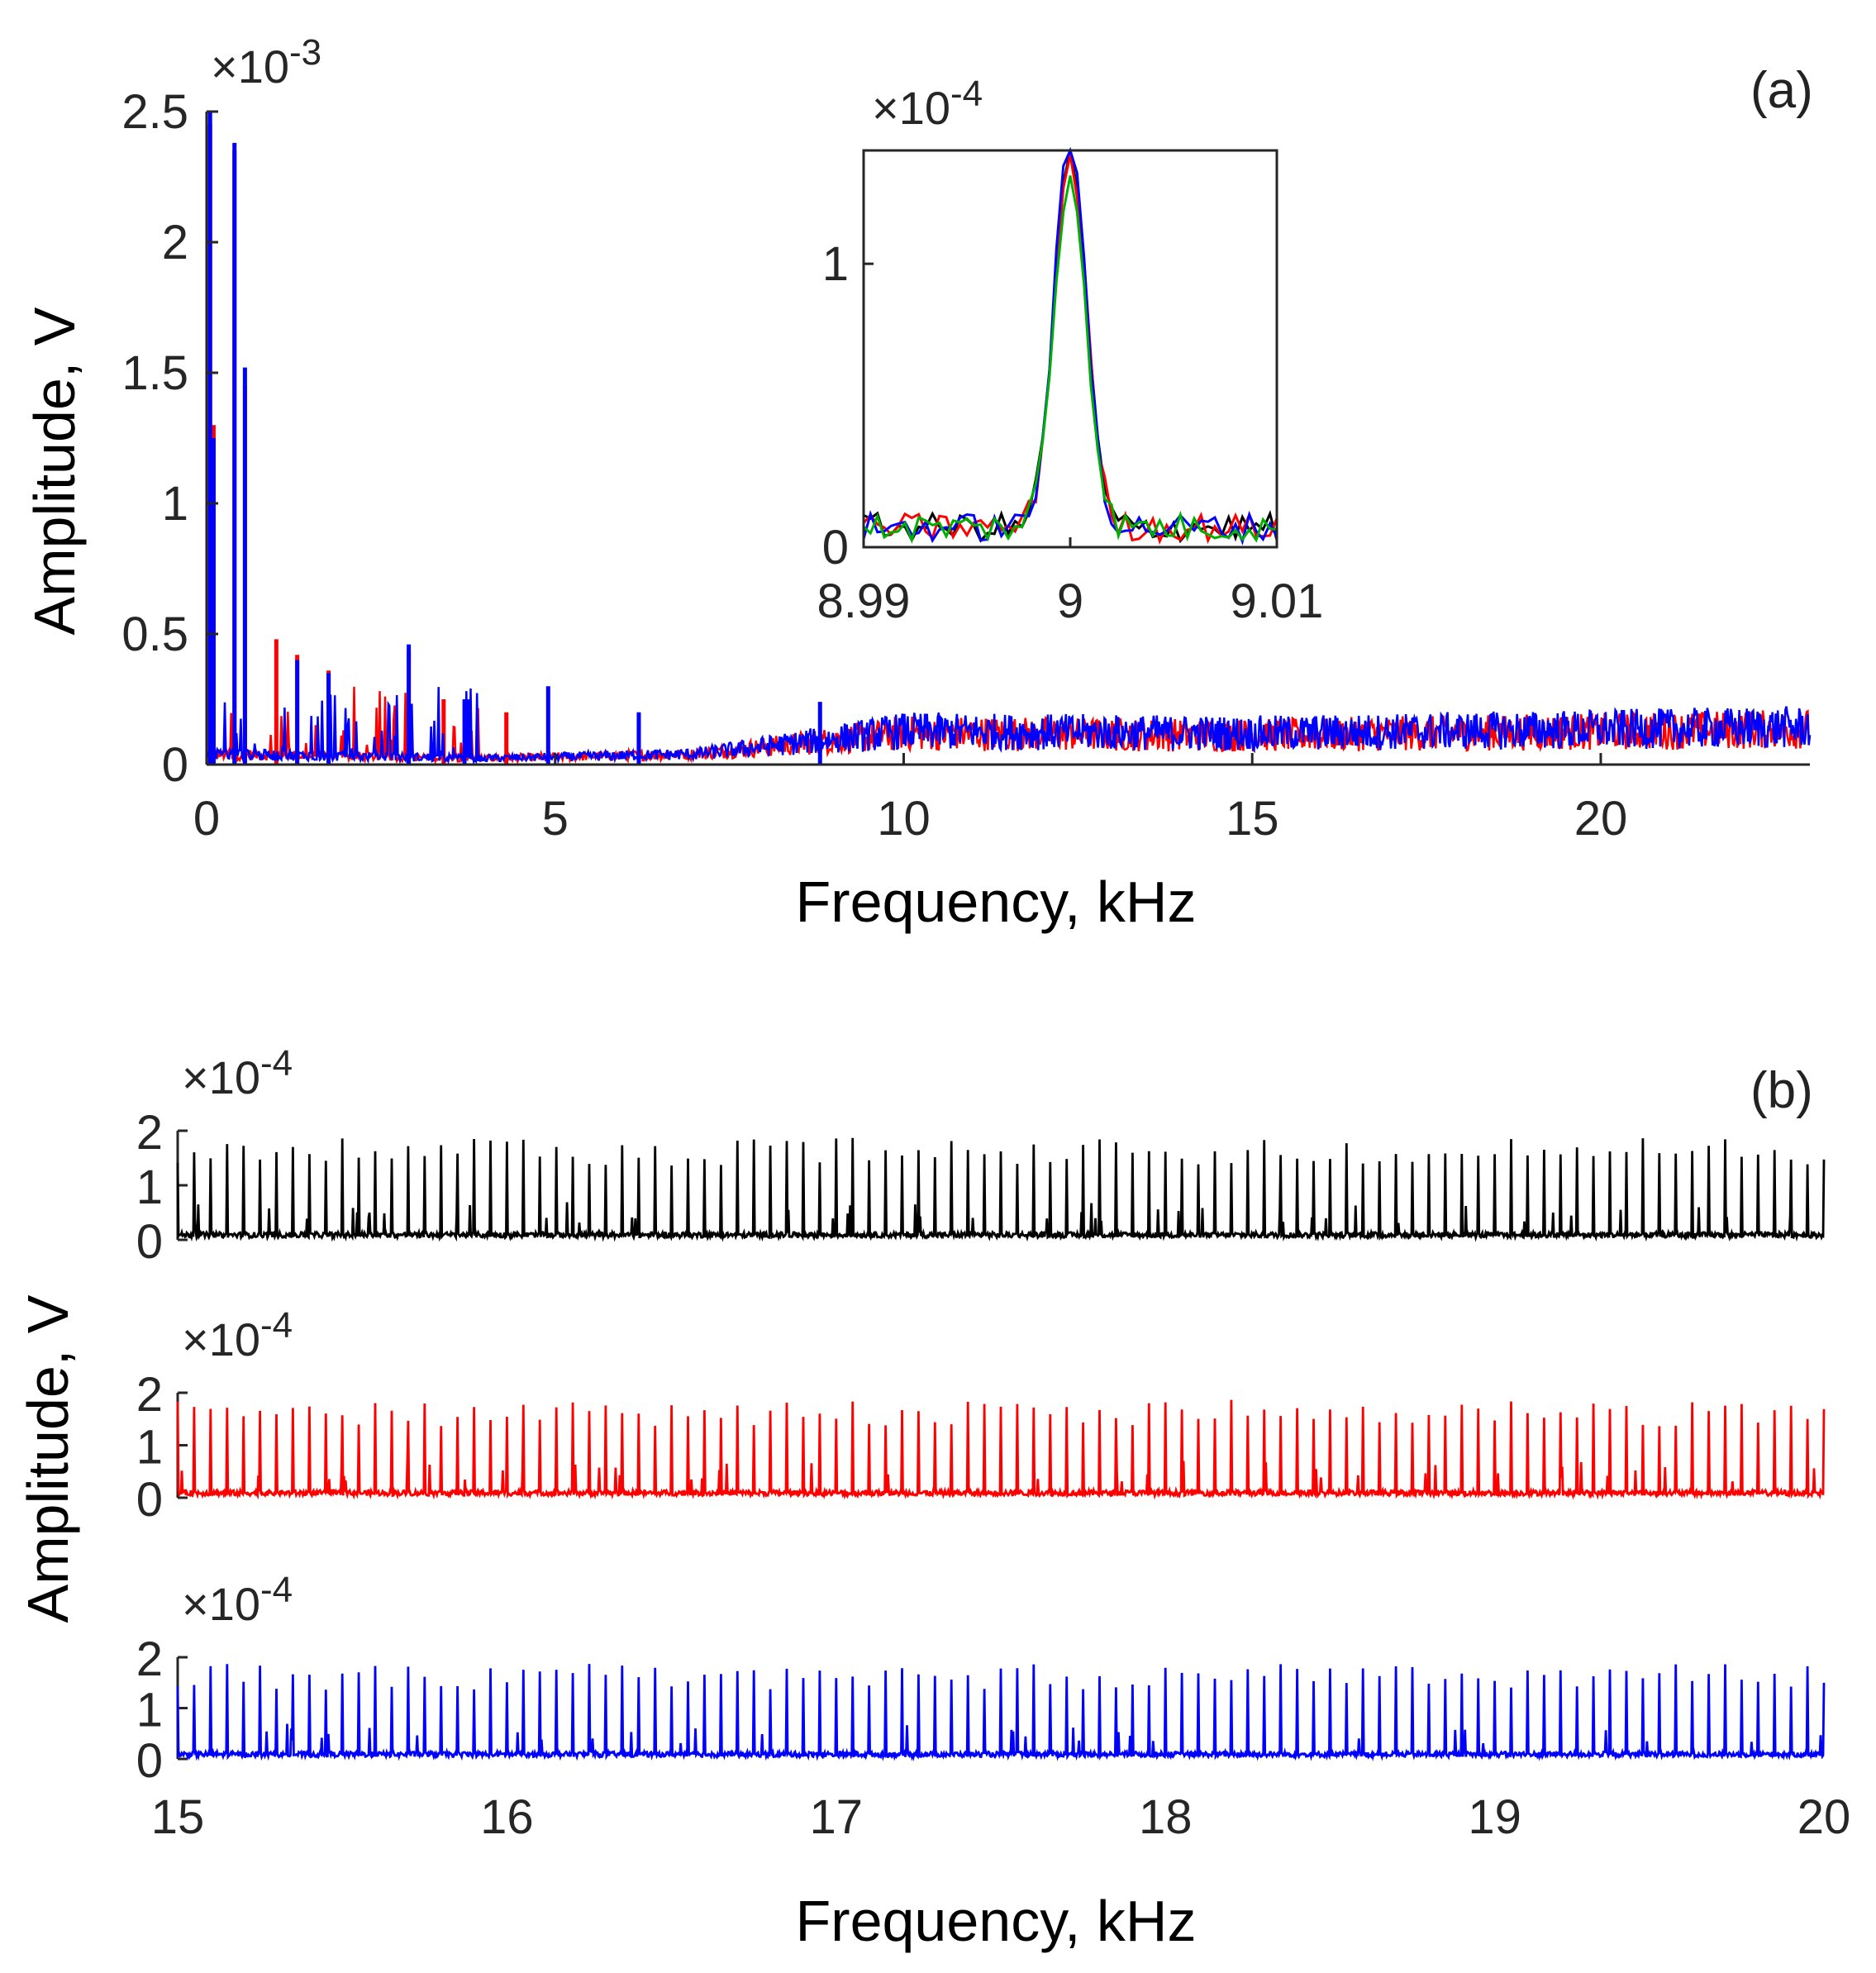 The image size is (1876, 1973). Describe the element at coordinates (178, 1817) in the screenshot. I see `panel-b-x-tick-label: 15` at that location.